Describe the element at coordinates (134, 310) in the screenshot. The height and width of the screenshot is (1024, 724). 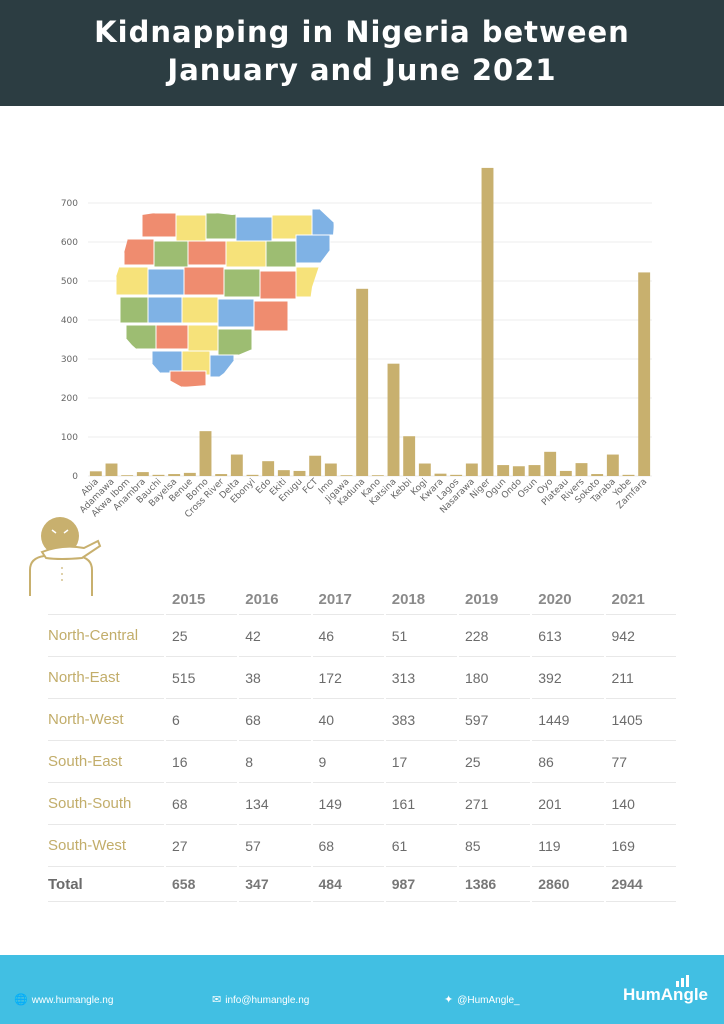
I see `map-state-benue` at that location.